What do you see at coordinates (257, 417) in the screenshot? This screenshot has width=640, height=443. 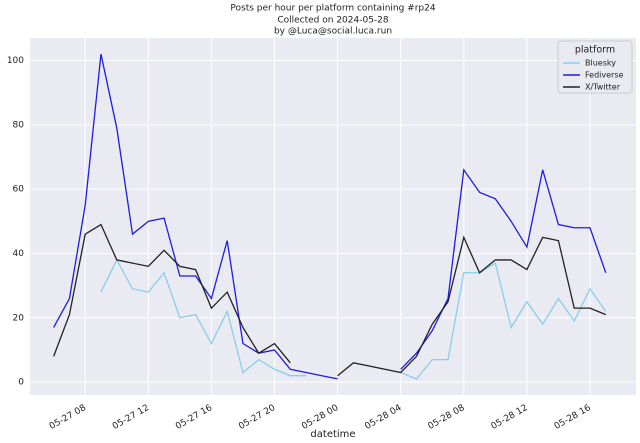 I see `x-tick-label: 05-27 20` at bounding box center [257, 417].